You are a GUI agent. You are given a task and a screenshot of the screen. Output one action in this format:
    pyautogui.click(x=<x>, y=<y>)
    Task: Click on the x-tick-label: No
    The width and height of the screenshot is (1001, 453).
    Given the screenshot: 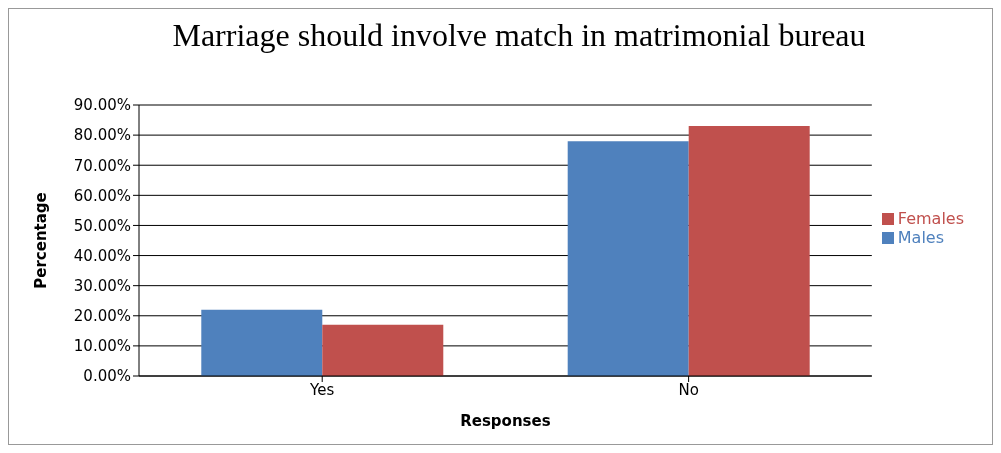 What is the action you would take?
    pyautogui.click(x=688, y=389)
    